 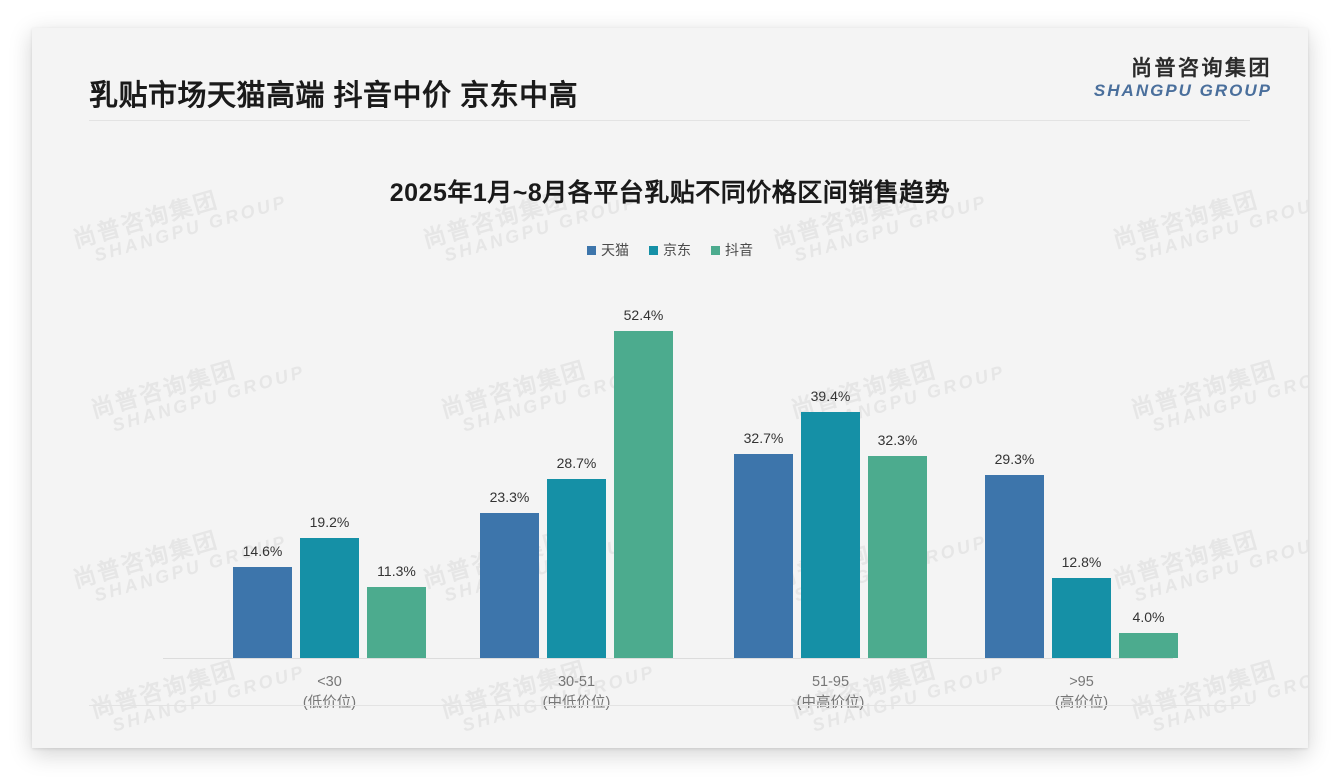 I want to click on bar-抖音-30-51, so click(x=643, y=494).